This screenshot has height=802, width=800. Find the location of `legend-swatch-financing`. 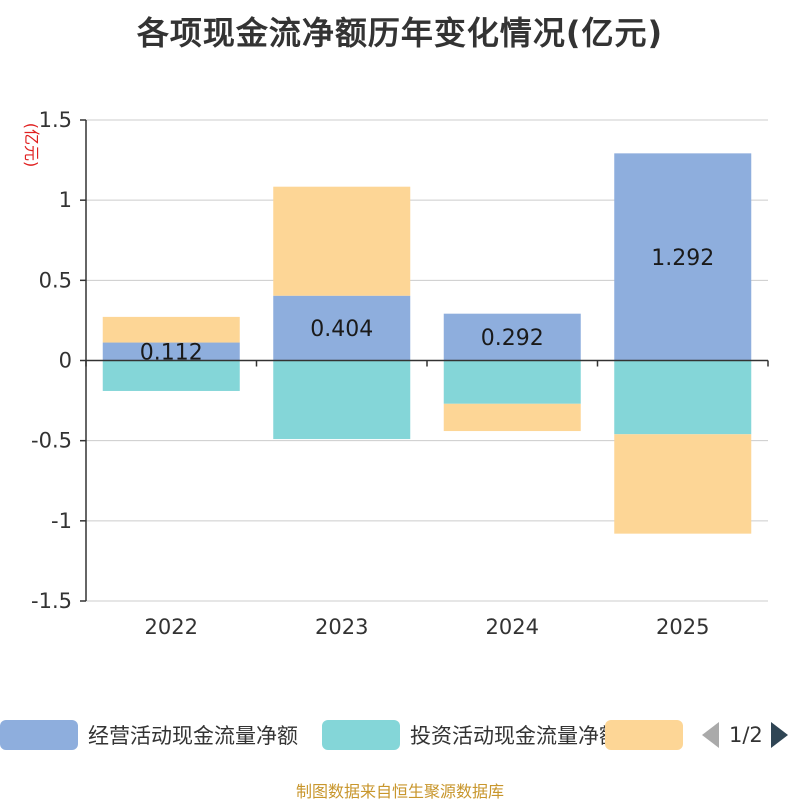

legend-swatch-financing is located at coordinates (644, 735).